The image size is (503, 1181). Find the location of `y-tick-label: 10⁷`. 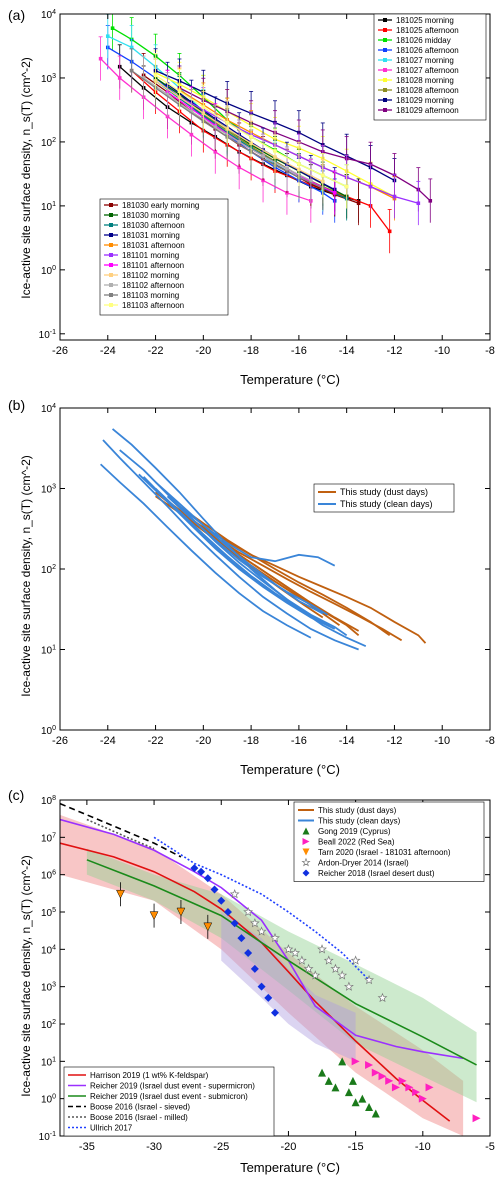

y-tick-label: 10⁷ is located at coordinates (48, 838).